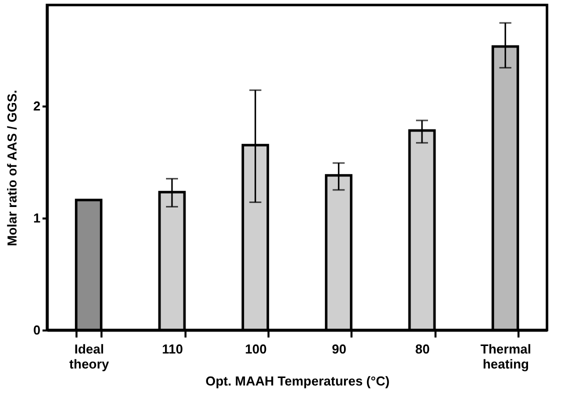 This screenshot has height=412, width=587. What do you see at coordinates (36, 218) in the screenshot?
I see `y-tick-label: 1` at bounding box center [36, 218].